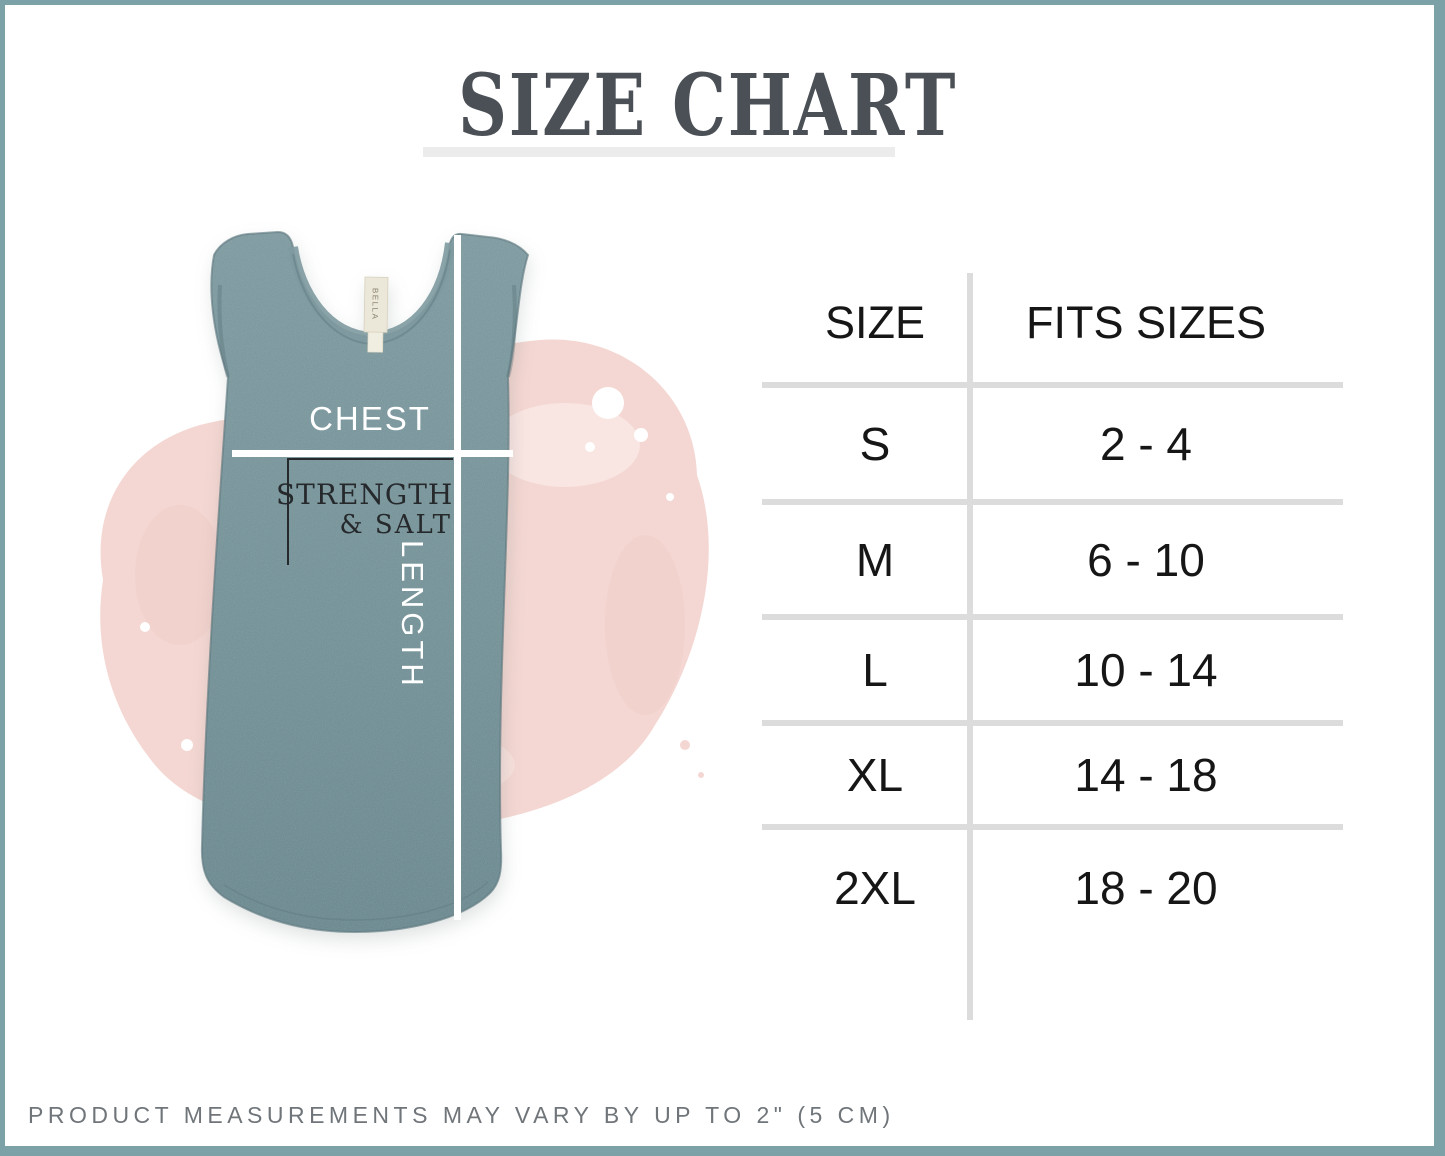  Describe the element at coordinates (288, 511) in the screenshot. I see `design-bracket-vertical` at that location.